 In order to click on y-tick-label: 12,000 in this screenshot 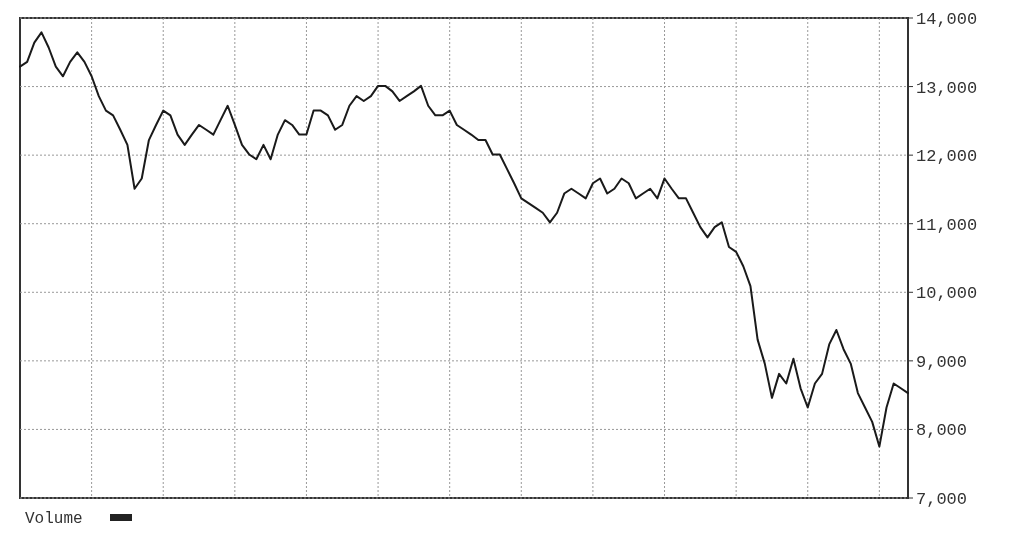, I will do `click(947, 157)`.